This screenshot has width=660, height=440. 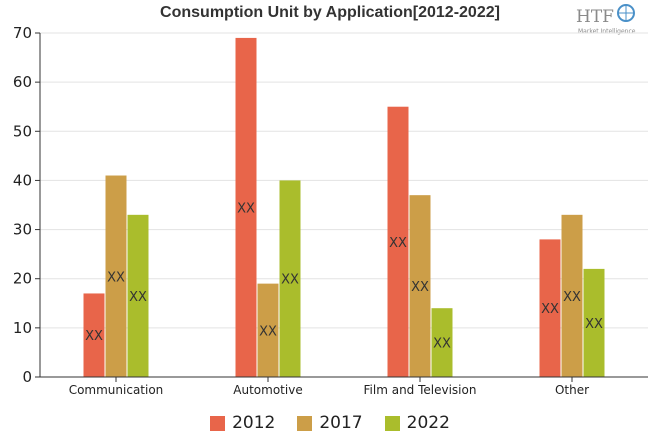 I want to click on bar-communication-2017, so click(x=116, y=276).